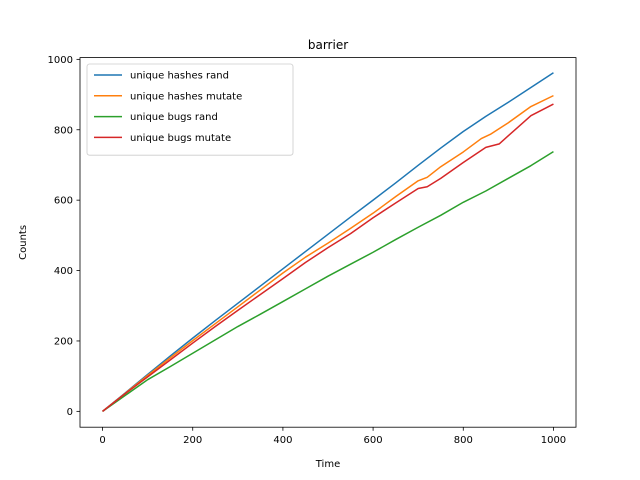  What do you see at coordinates (373, 440) in the screenshot?
I see `x-tick-label: 600` at bounding box center [373, 440].